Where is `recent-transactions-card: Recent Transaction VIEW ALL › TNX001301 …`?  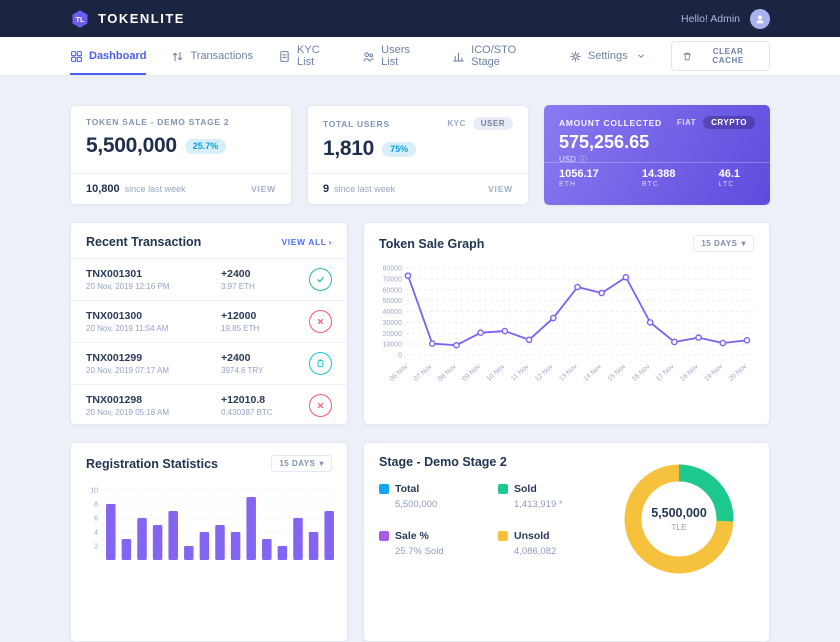
recent-transactions-card: Recent Transaction VIEW ALL › TNX001301 … is located at coordinates (209, 323).